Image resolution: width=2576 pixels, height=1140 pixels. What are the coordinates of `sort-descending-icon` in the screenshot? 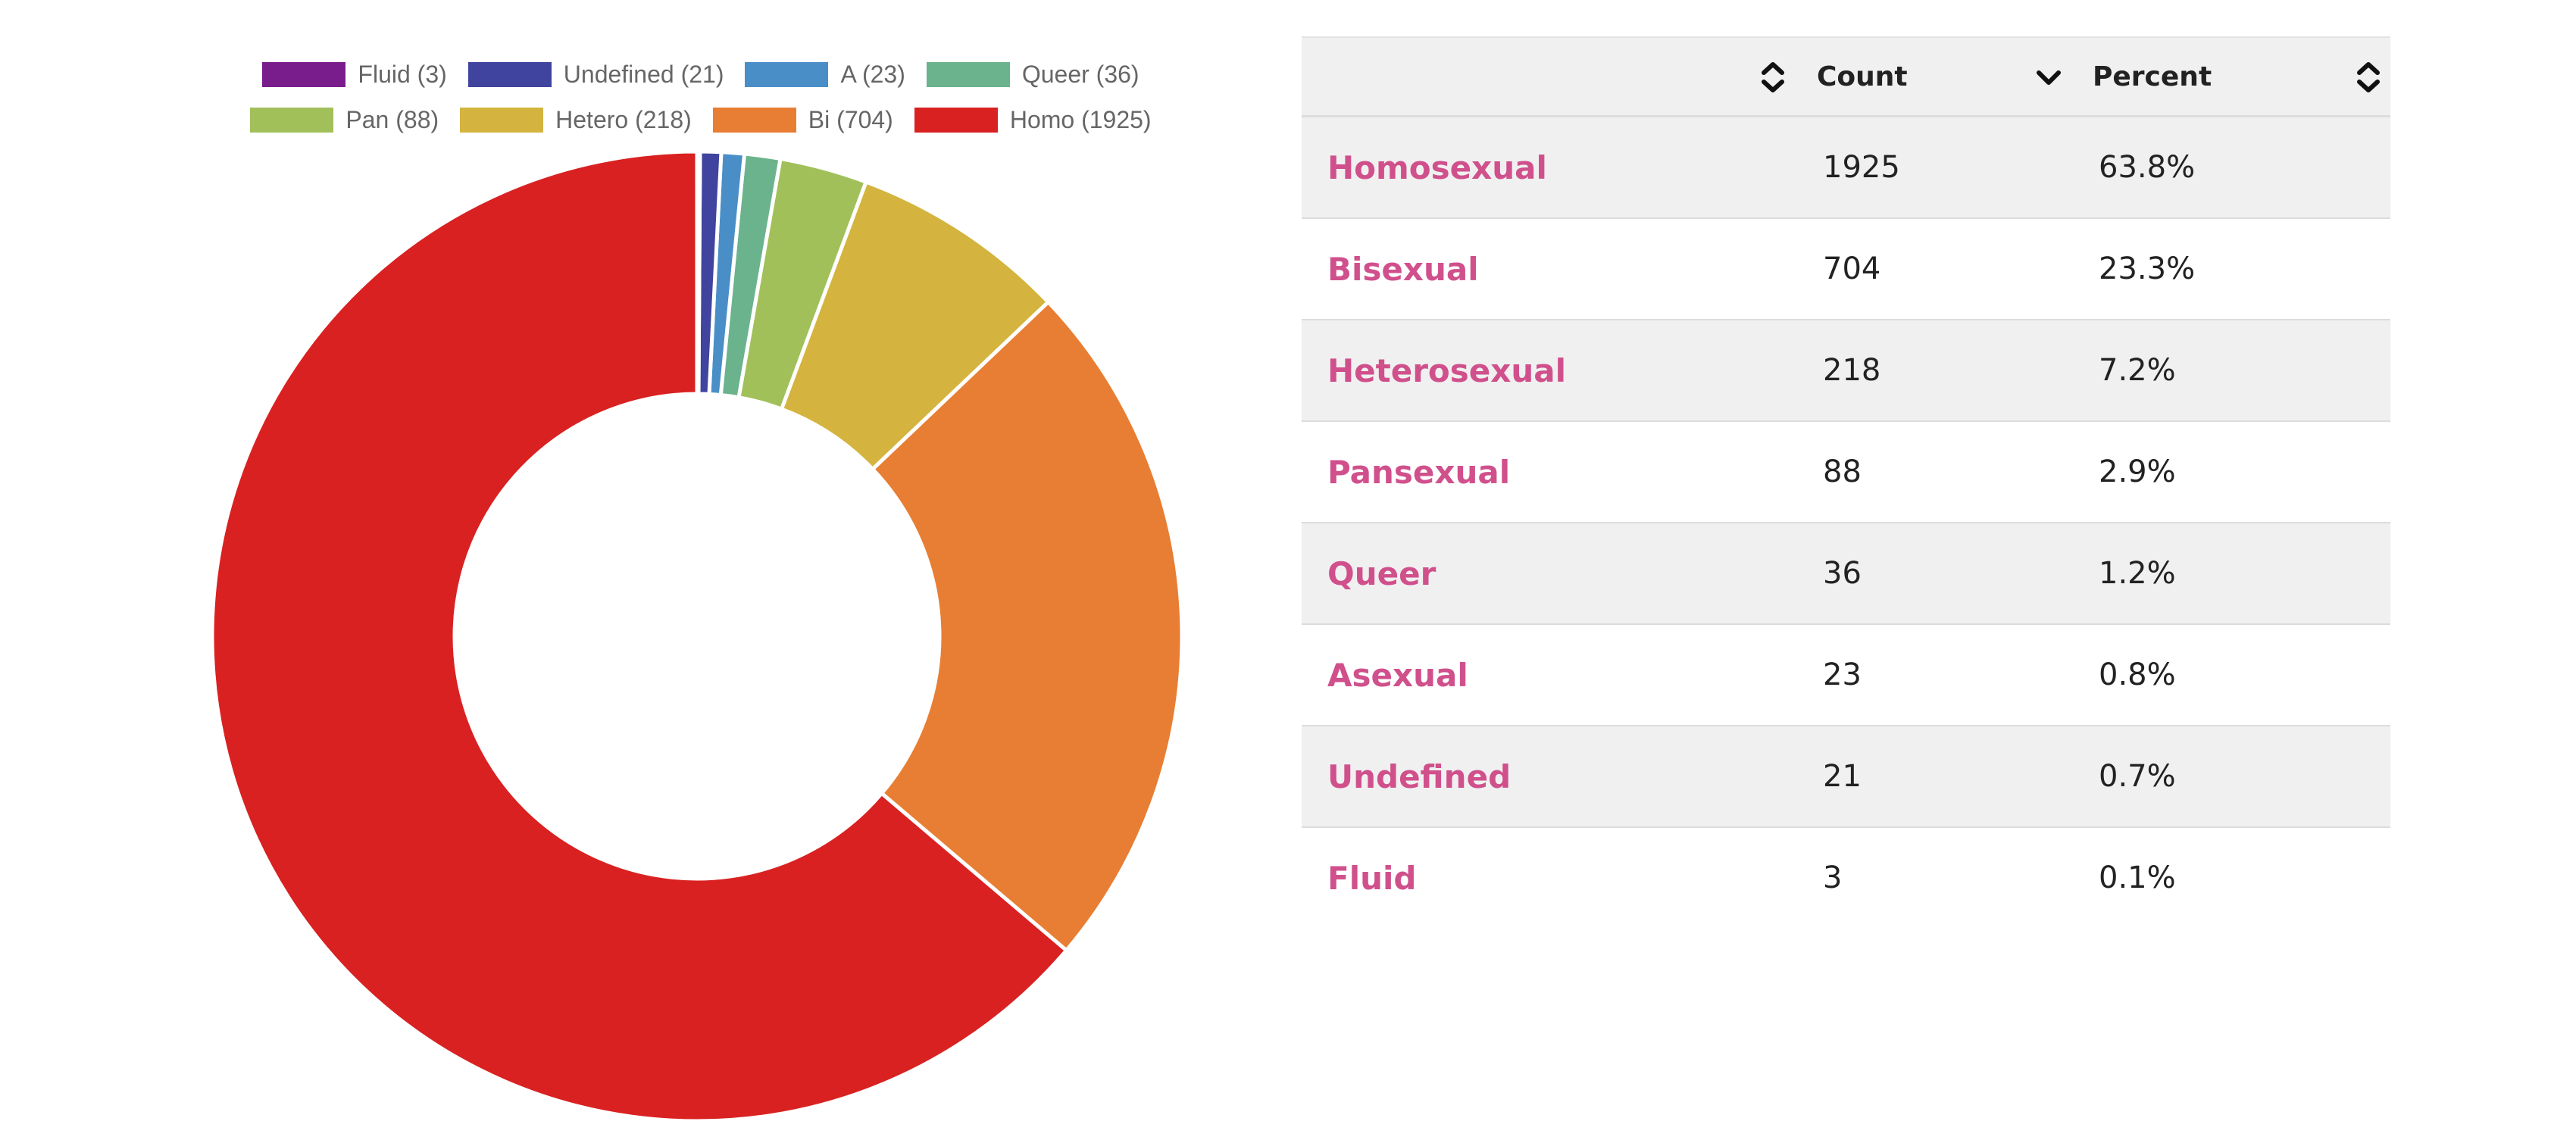 It's located at (2048, 77).